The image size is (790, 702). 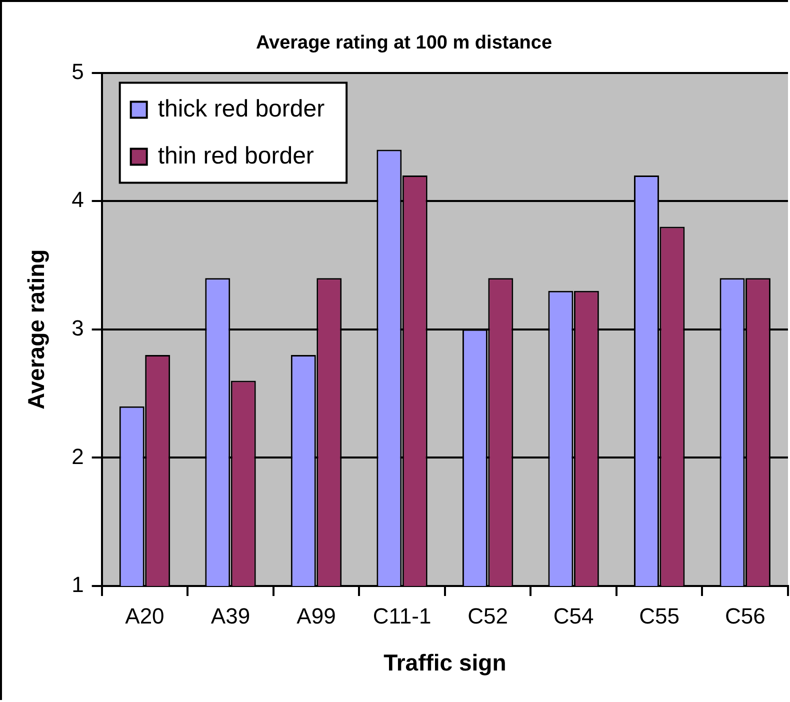 I want to click on chart-title: Average rating at 100 m distance, so click(x=404, y=43).